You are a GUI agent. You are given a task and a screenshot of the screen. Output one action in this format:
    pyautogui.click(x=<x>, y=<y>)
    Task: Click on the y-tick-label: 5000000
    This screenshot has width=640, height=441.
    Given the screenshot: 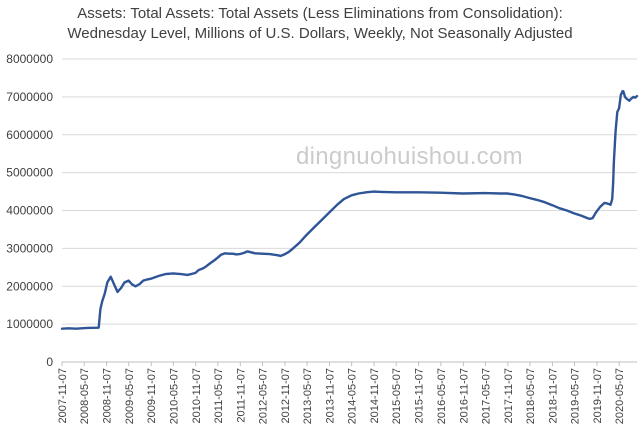 What is the action you would take?
    pyautogui.click(x=29, y=173)
    